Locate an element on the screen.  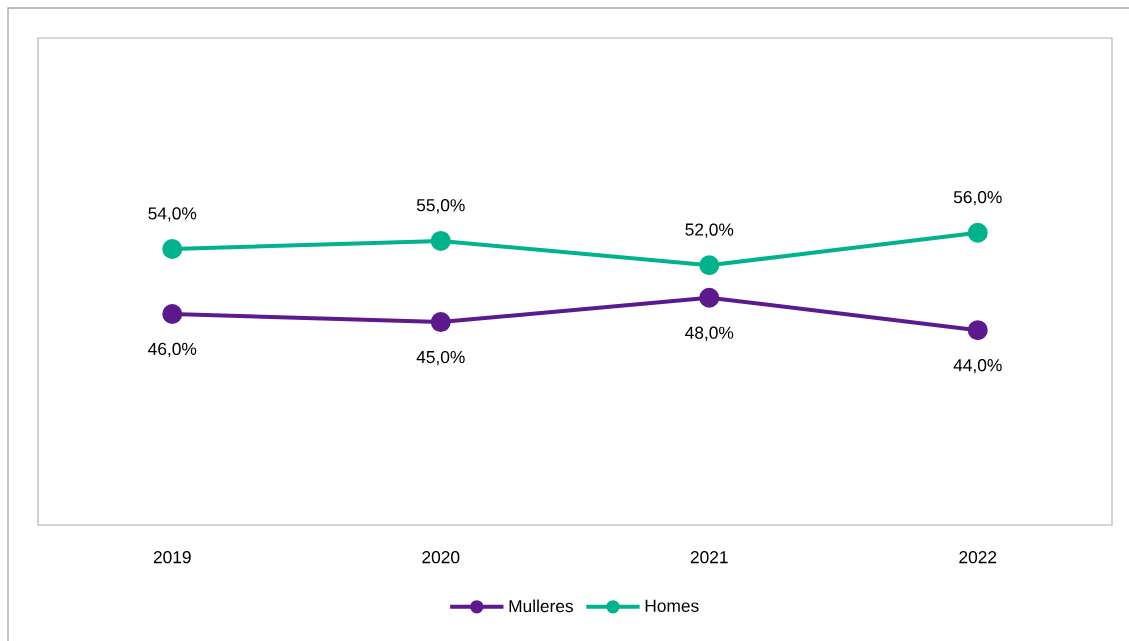
data-label: 56,0% is located at coordinates (977, 198).